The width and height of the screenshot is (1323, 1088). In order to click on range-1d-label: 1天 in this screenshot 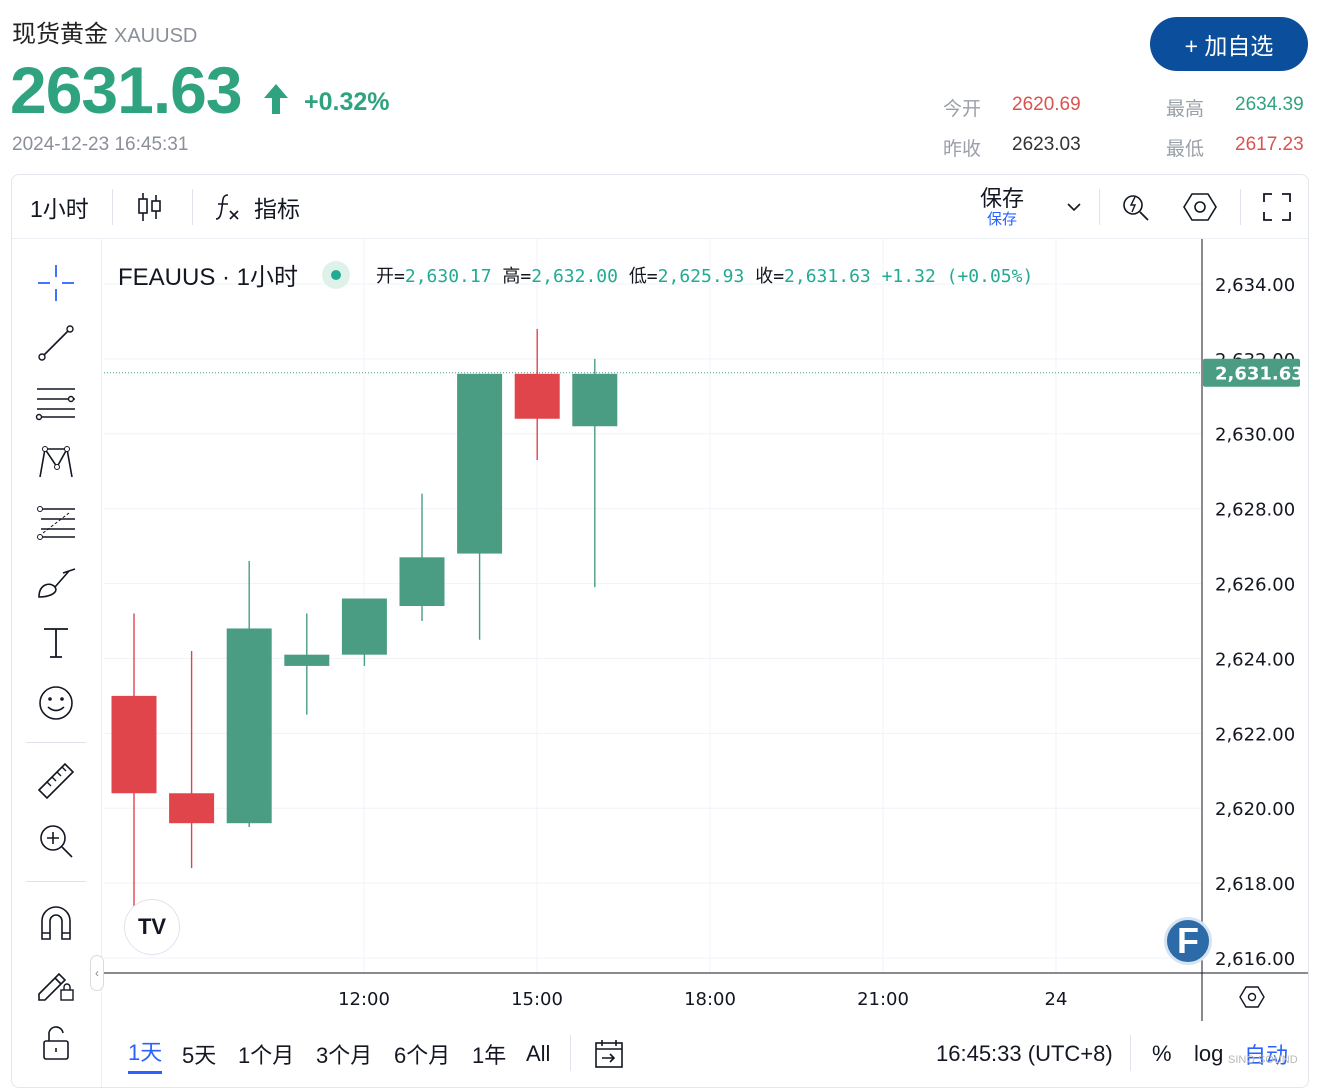, I will do `click(145, 1054)`.